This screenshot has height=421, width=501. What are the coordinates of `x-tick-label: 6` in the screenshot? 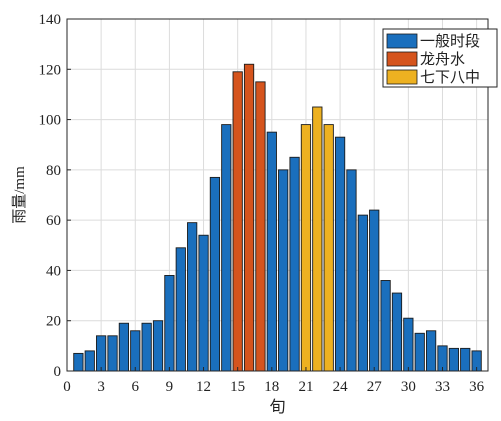 It's located at (136, 387).